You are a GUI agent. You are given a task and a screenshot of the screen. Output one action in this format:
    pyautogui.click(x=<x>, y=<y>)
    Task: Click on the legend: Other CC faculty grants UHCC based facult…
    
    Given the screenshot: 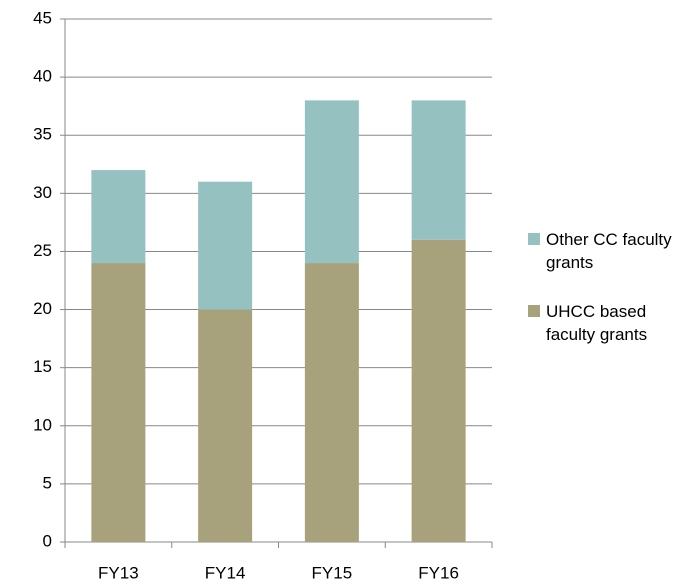 What is the action you would take?
    pyautogui.click(x=613, y=300)
    